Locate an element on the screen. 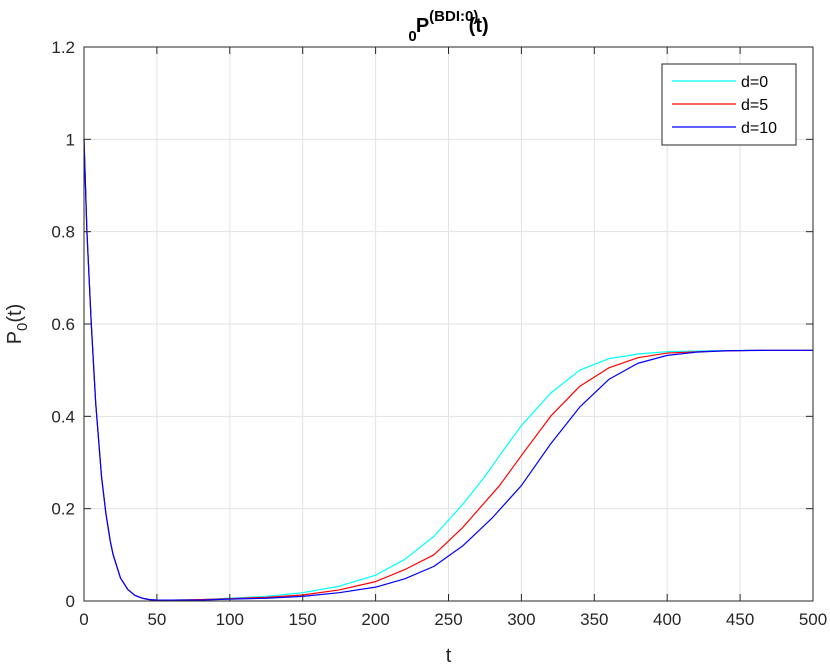 The height and width of the screenshot is (667, 830). ylabel-subscript: 0 is located at coordinates (22, 327).